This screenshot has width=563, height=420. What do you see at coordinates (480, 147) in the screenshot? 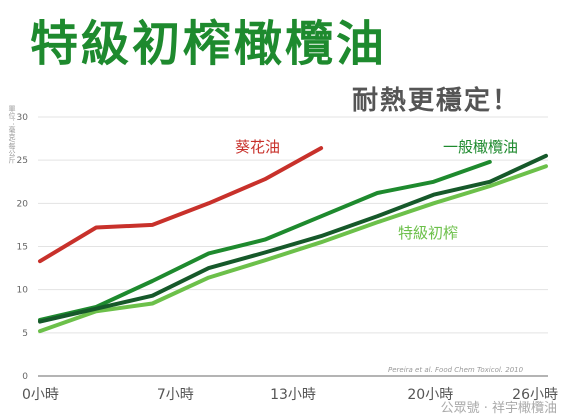
I see `series-label: 一般橄欖油` at bounding box center [480, 147].